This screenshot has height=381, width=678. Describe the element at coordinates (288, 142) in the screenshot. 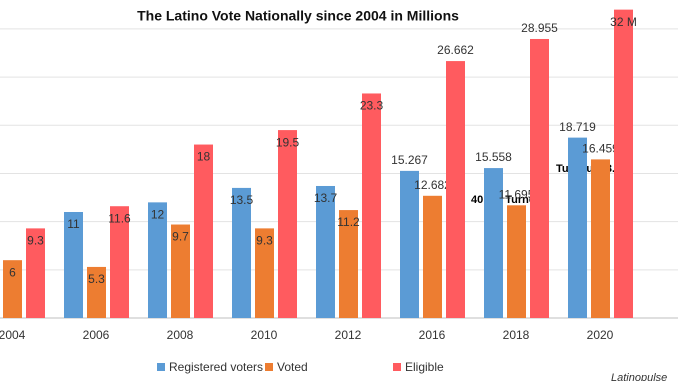

I see `data-label: 19.5` at that location.